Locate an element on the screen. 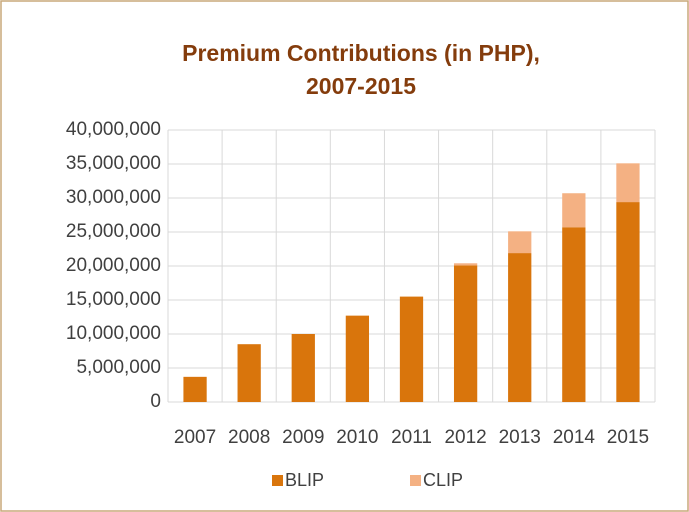 This screenshot has width=689, height=512. legend-label: CLIP is located at coordinates (443, 480).